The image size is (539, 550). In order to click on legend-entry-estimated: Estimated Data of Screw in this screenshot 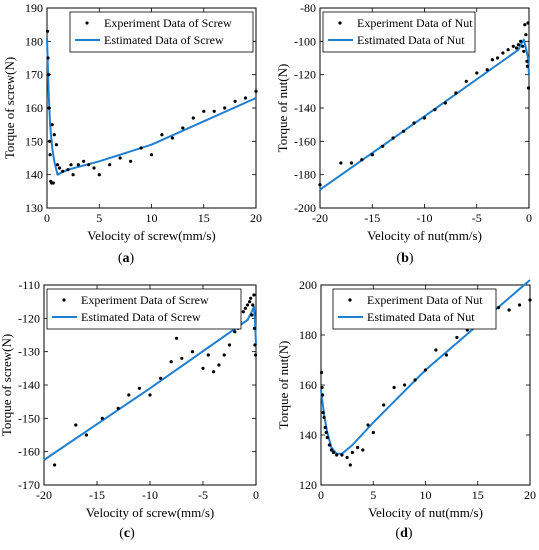, I will do `click(141, 317)`.